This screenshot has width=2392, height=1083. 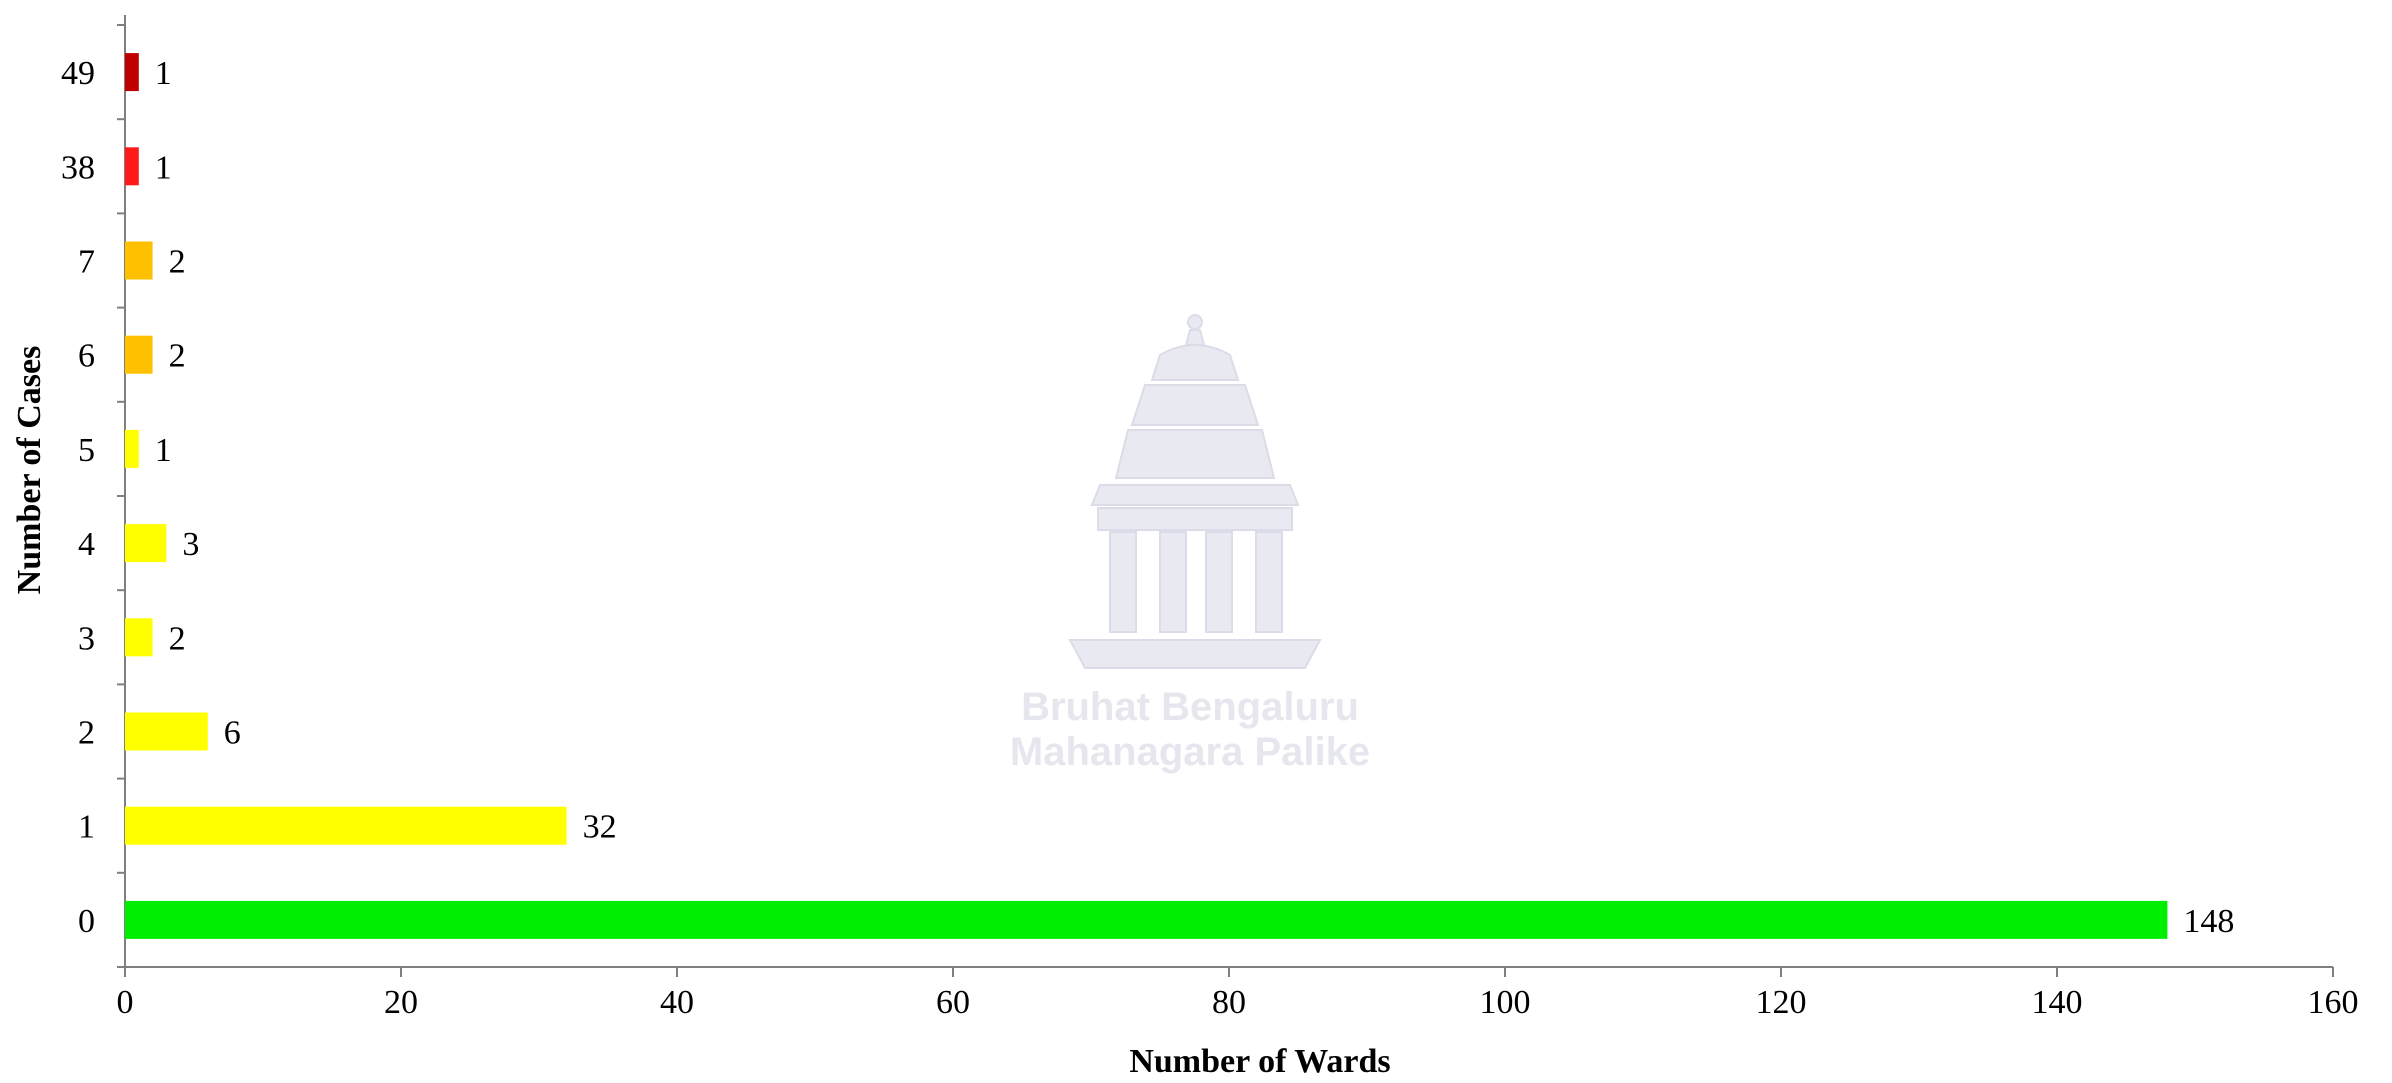 I want to click on y-tick-label: 2, so click(x=86, y=733).